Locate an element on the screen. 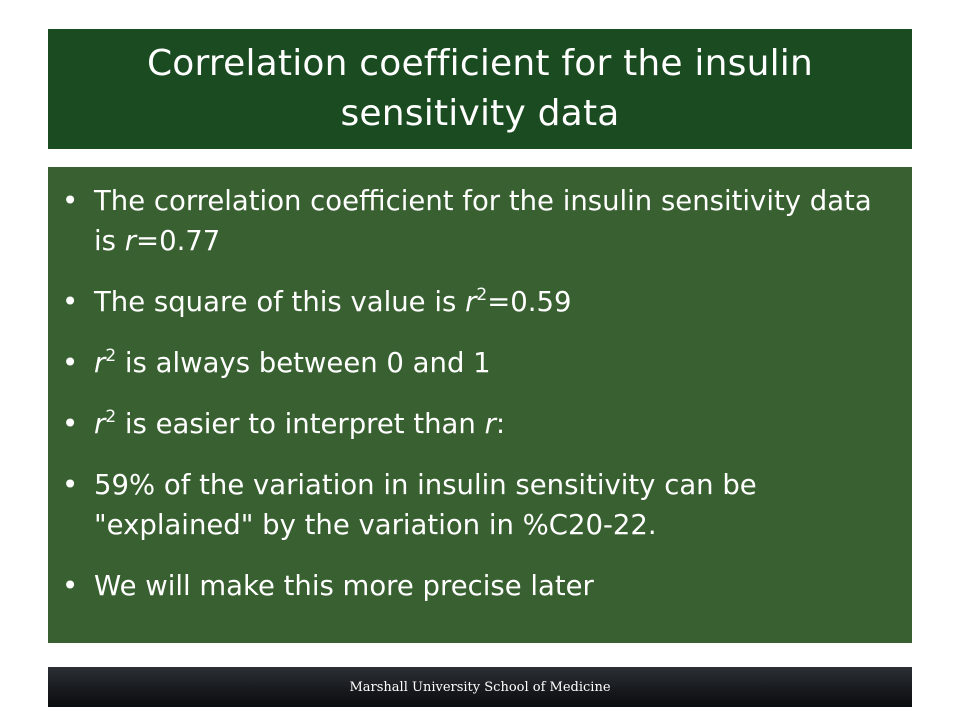 The image size is (960, 720). footer-bar: Marshall University School of Medicine is located at coordinates (480, 687).